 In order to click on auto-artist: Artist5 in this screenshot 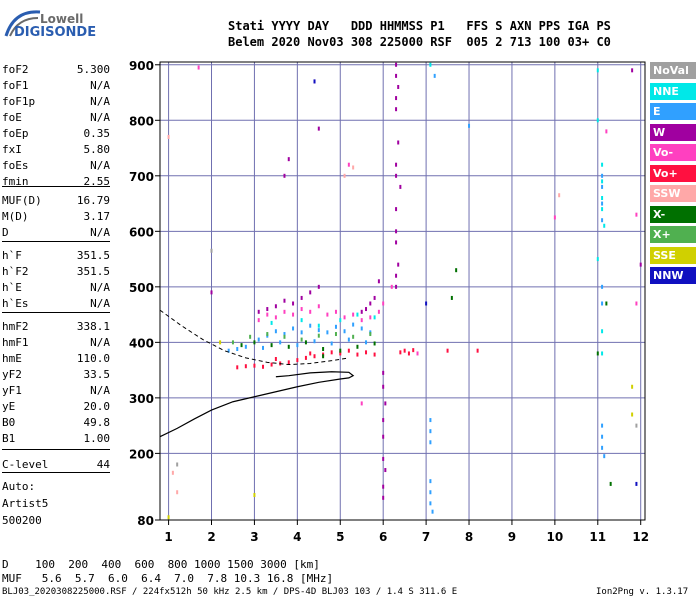, I will do `click(25, 503)`.